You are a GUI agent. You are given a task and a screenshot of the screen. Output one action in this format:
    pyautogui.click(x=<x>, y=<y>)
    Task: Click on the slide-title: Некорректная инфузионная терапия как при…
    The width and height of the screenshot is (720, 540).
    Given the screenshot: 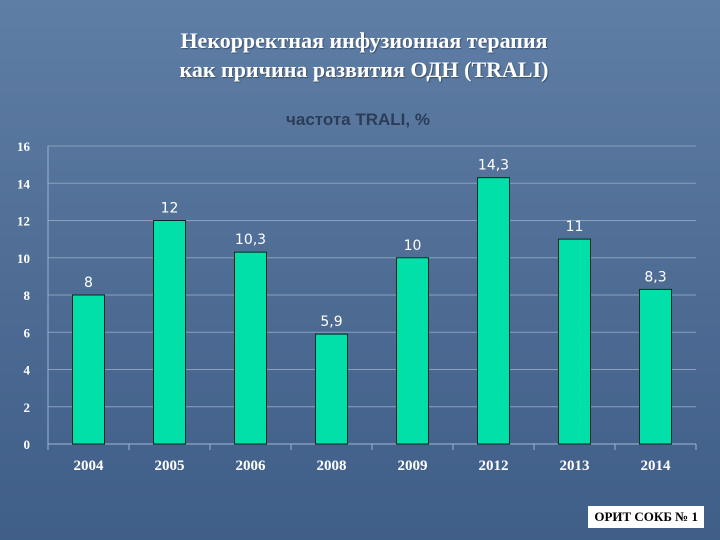 What is the action you would take?
    pyautogui.click(x=360, y=55)
    